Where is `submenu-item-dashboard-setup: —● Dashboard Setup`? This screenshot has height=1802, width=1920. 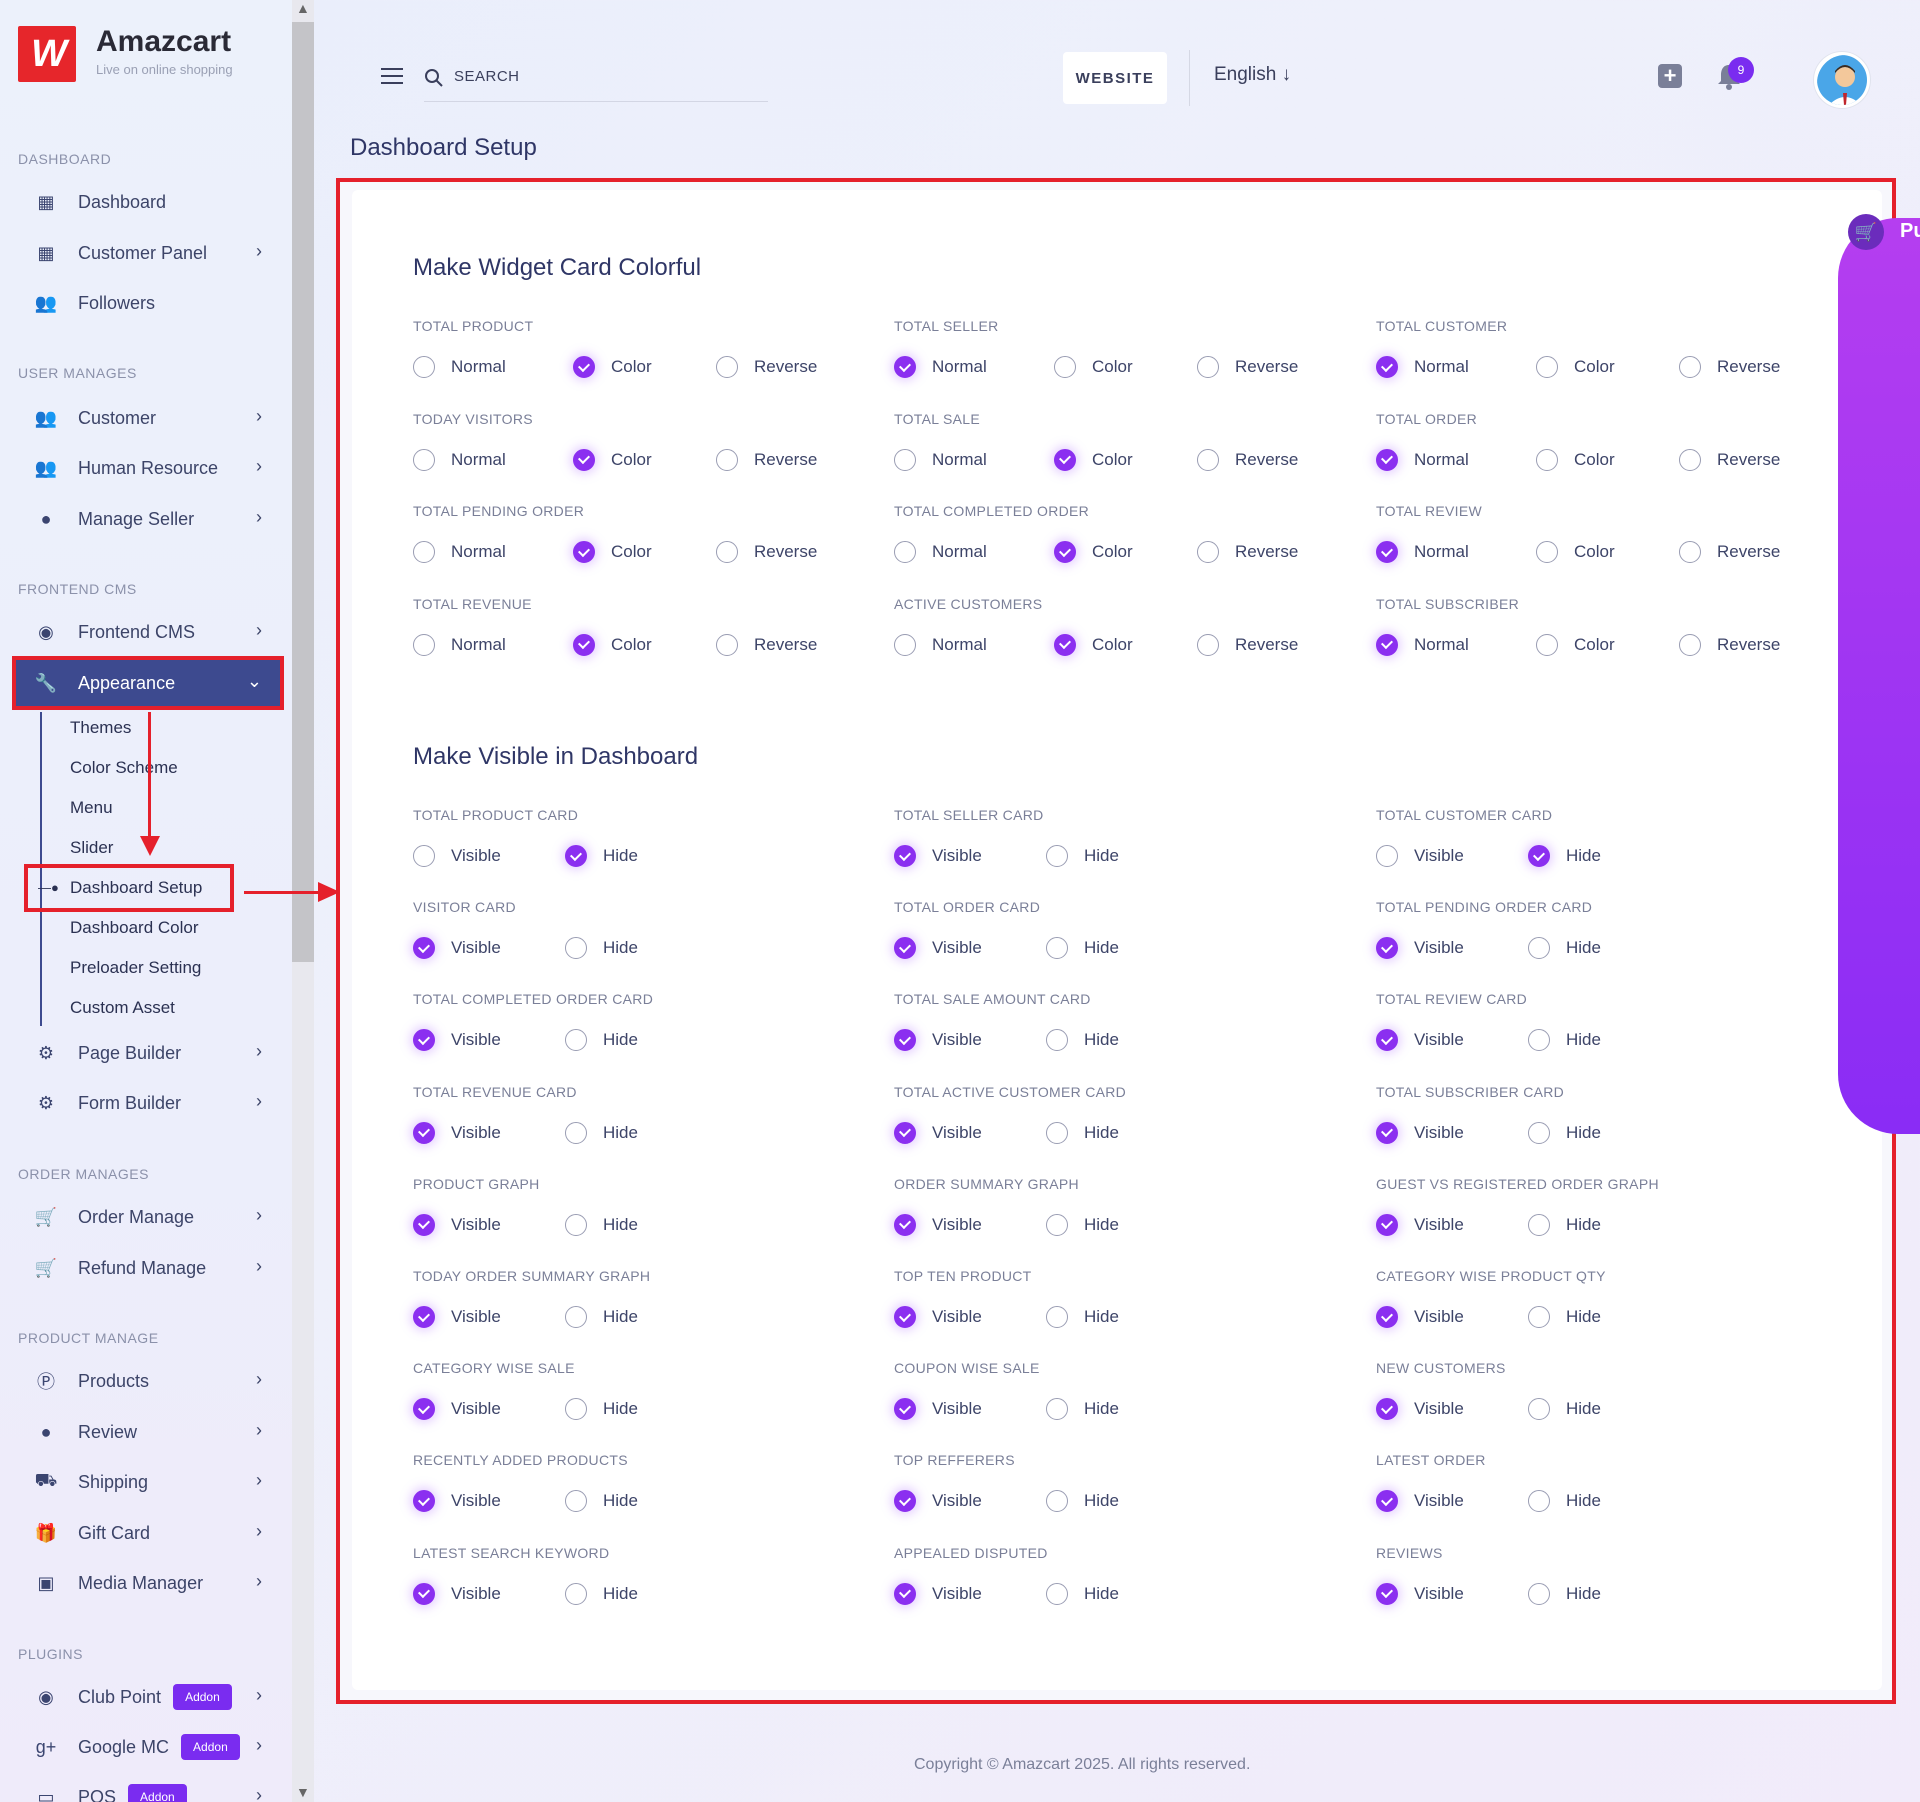 submenu-item-dashboard-setup: —● Dashboard Setup is located at coordinates (129, 888).